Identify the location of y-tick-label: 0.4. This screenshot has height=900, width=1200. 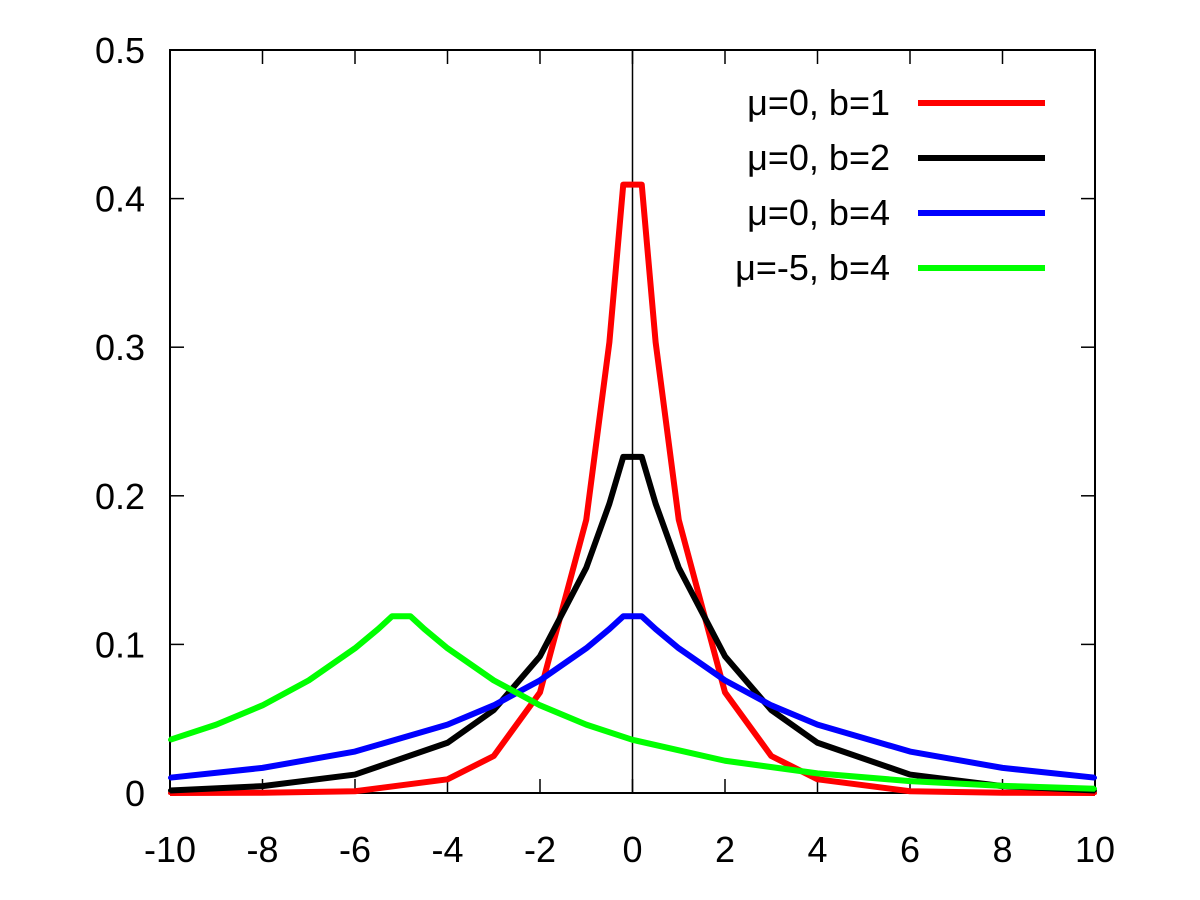
(120, 199).